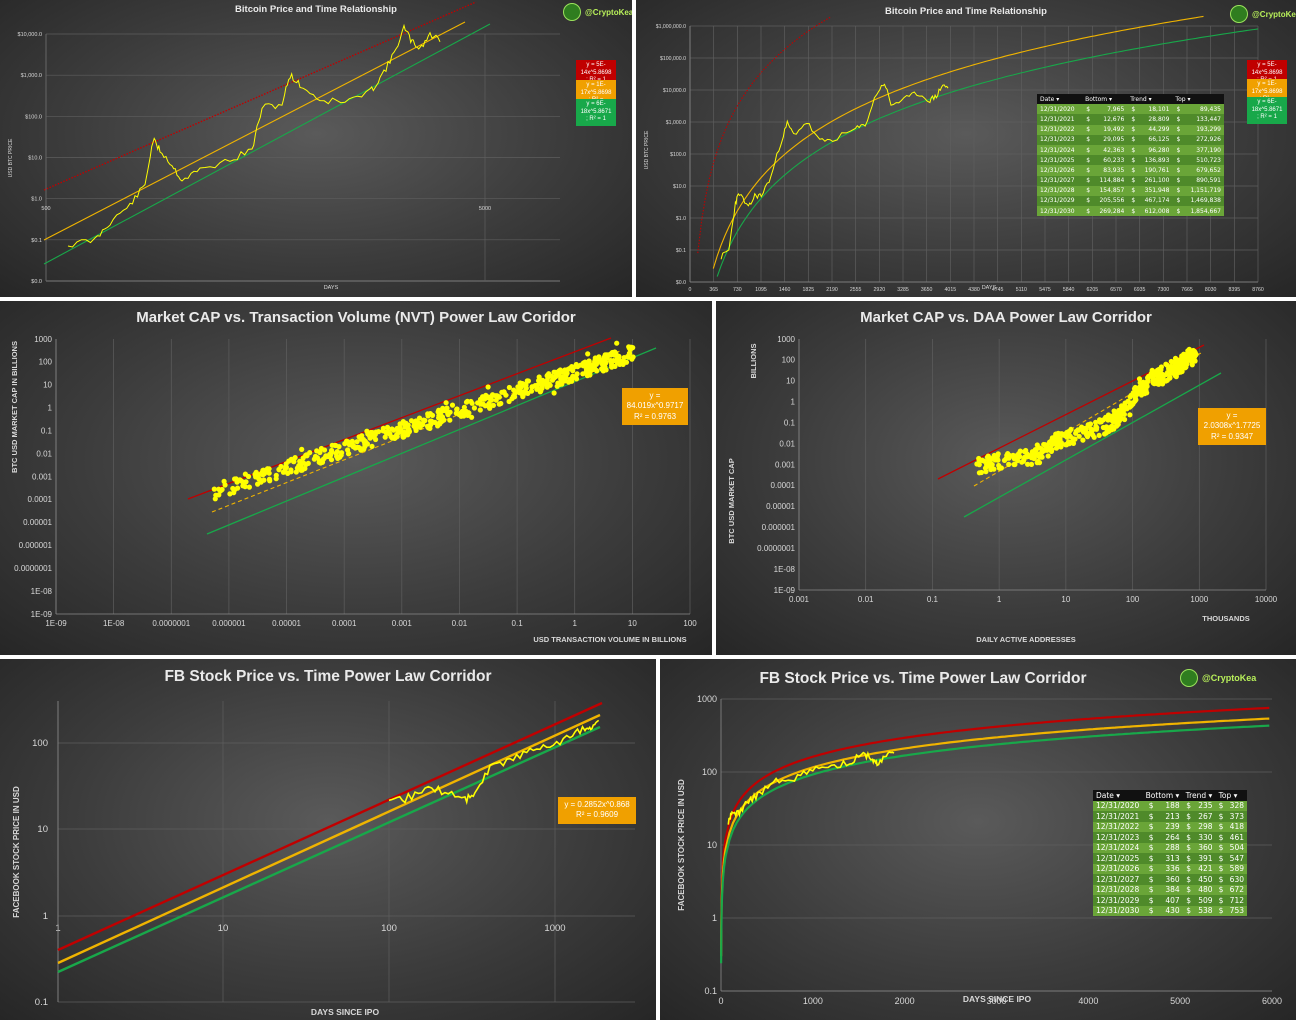  What do you see at coordinates (1155, 180) in the screenshot?
I see `table-cell: 261,100` at bounding box center [1155, 180].